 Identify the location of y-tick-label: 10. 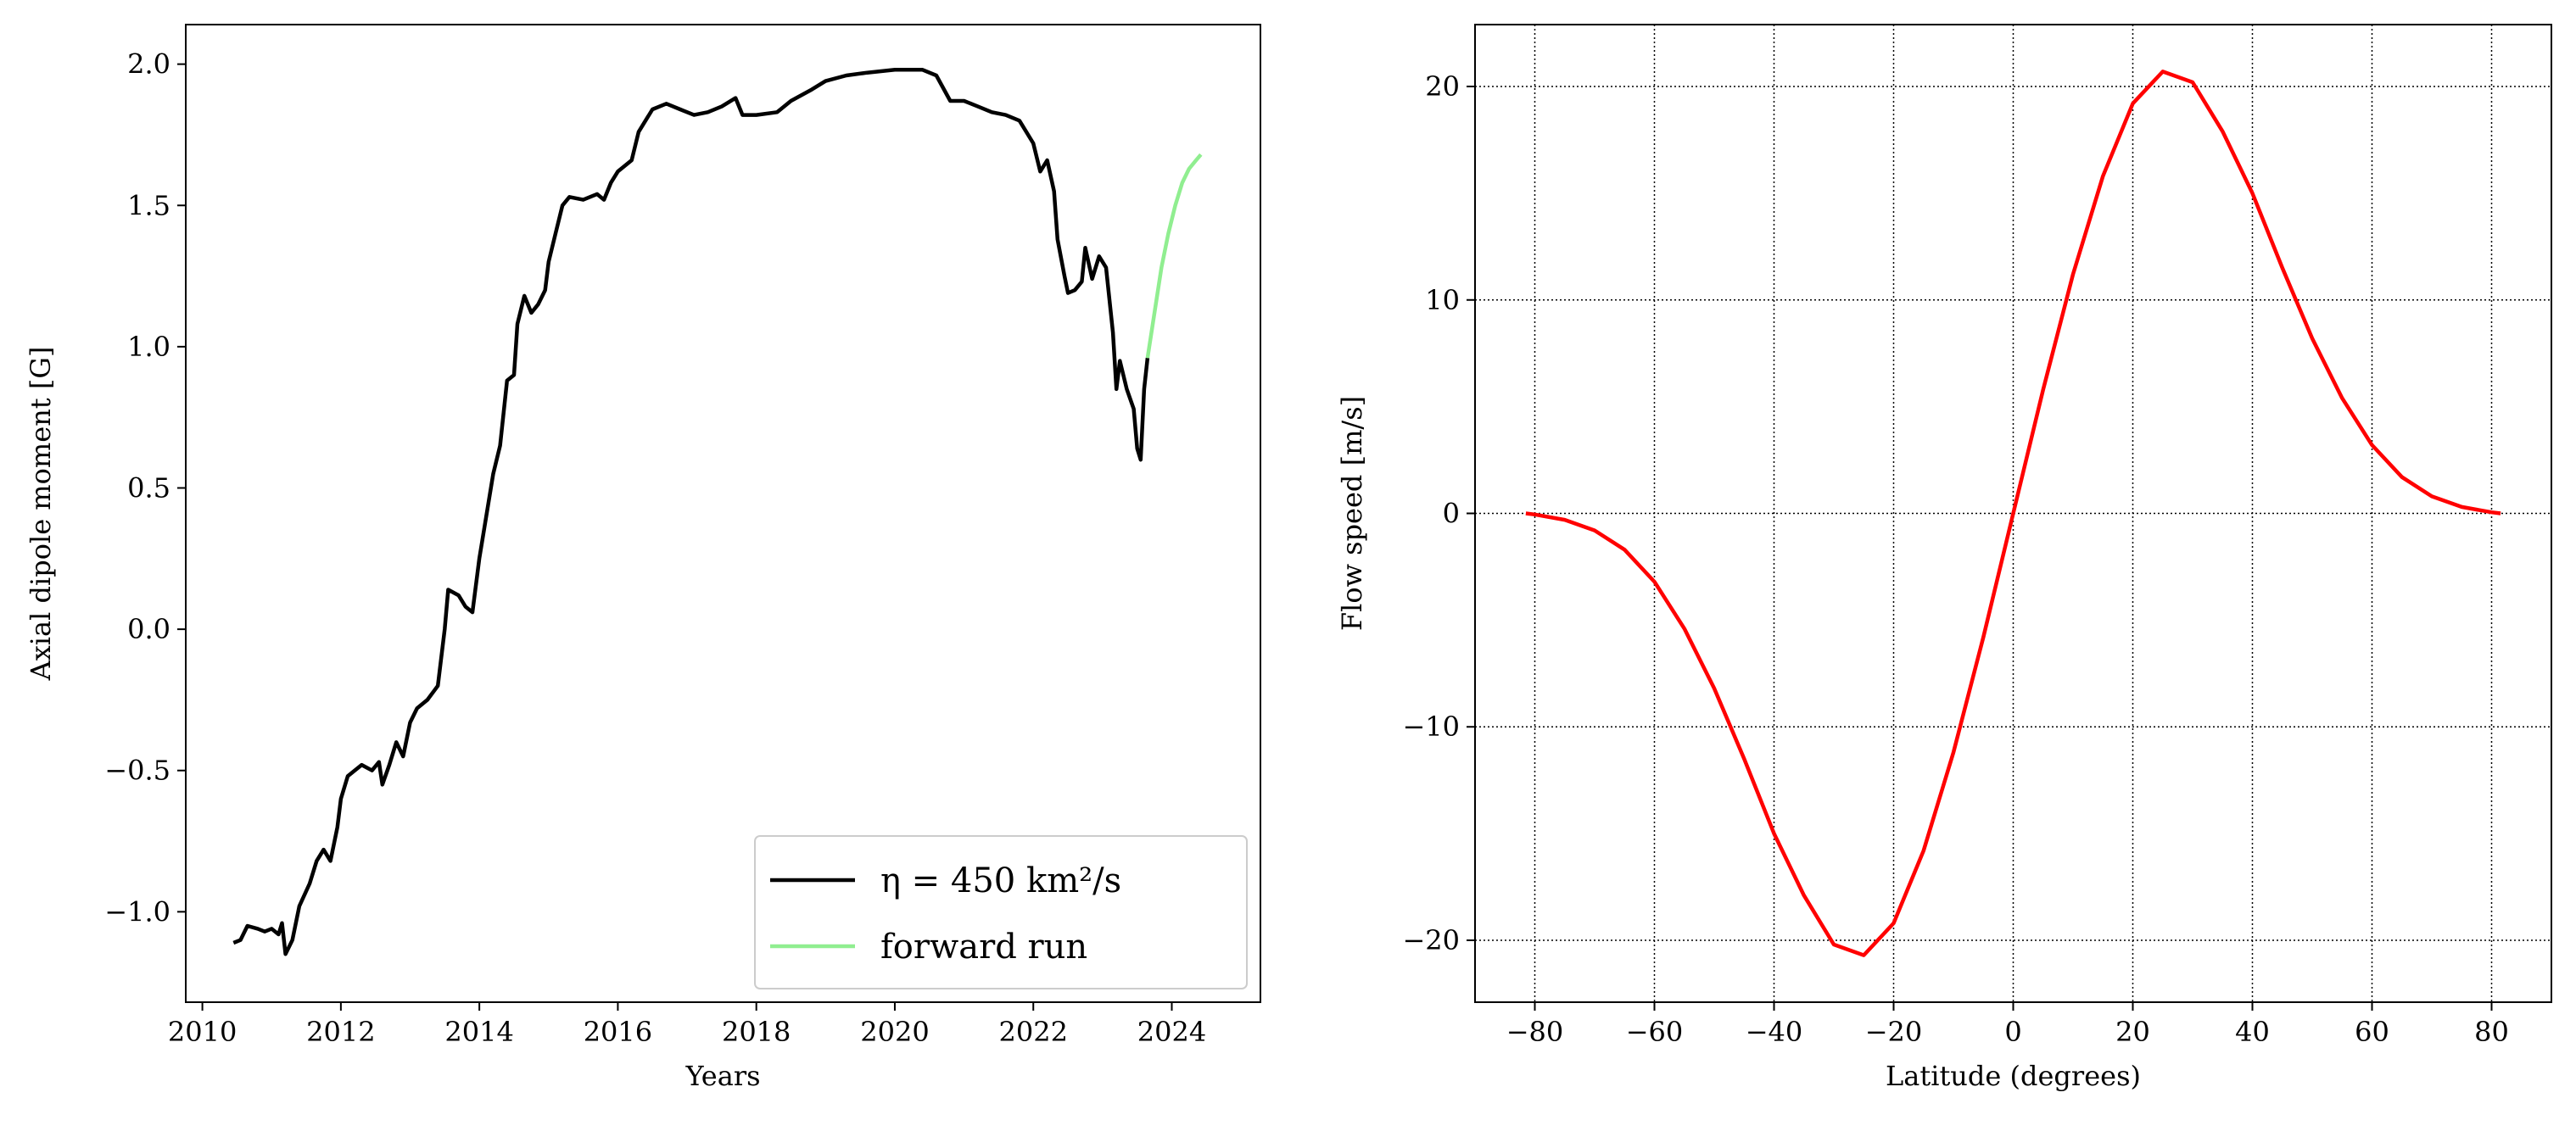
(1442, 300).